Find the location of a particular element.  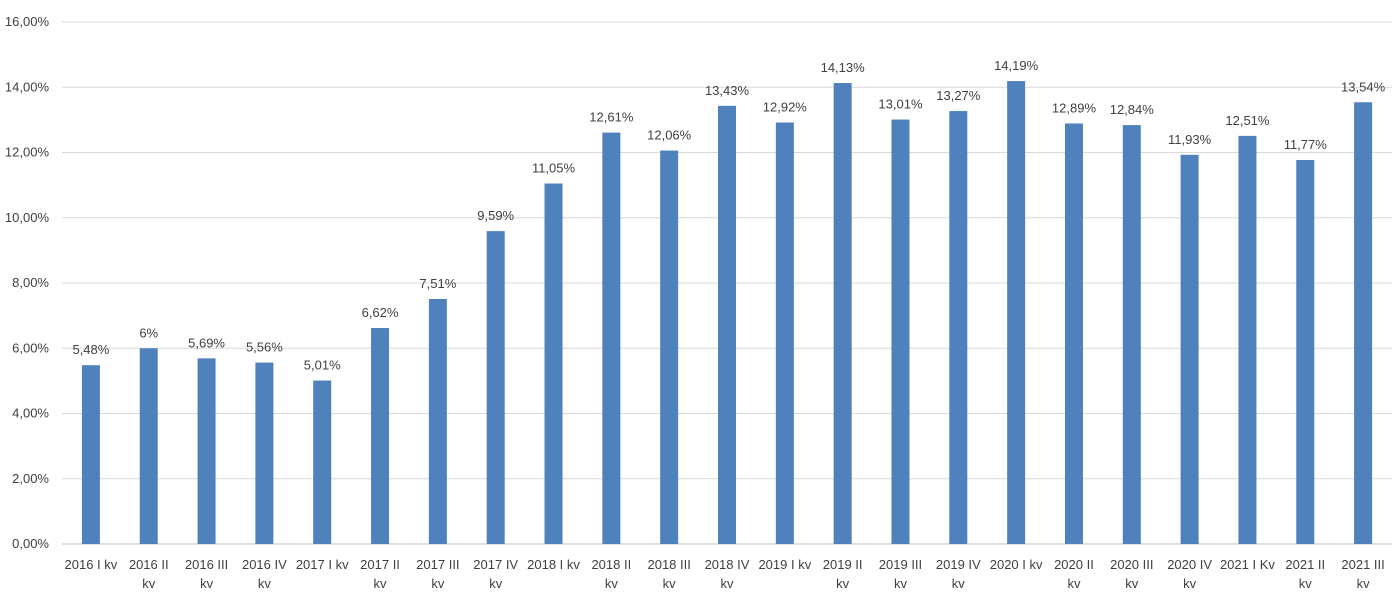

y-tick-label: 14,00% is located at coordinates (27, 86).